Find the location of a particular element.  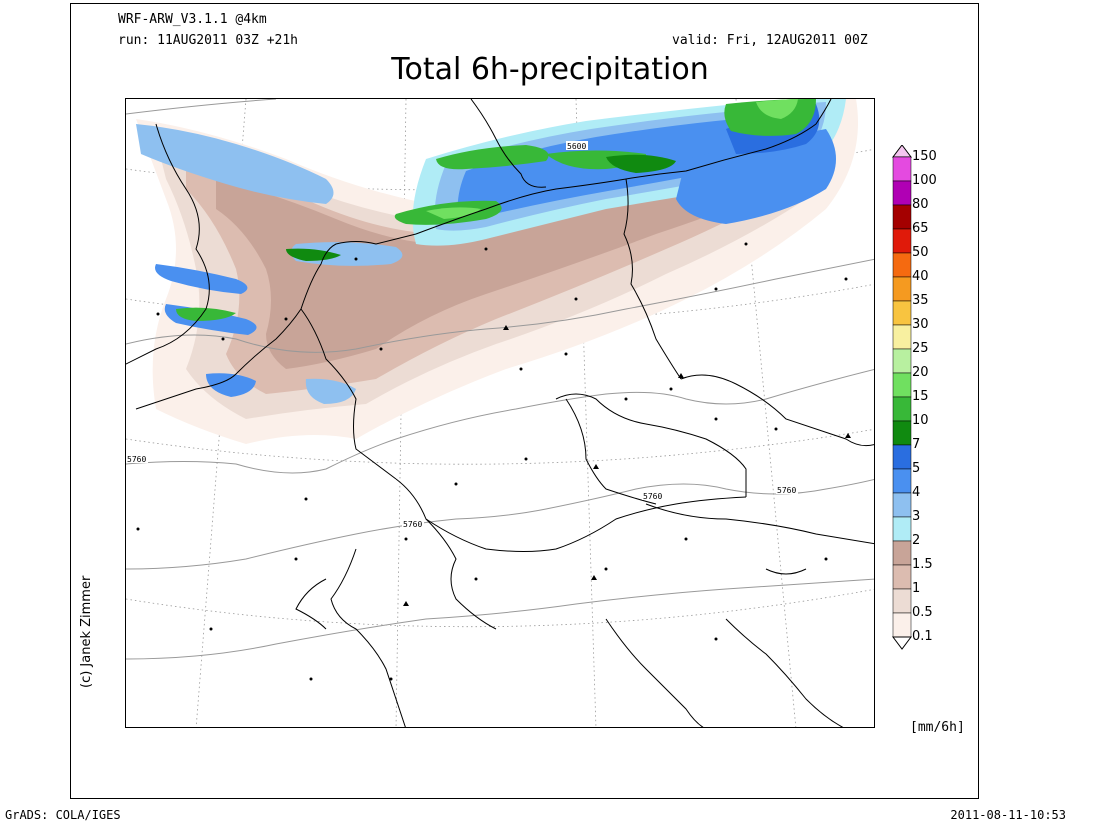

footer-timestamp: 2011-08-11-10:53 is located at coordinates (1008, 815).